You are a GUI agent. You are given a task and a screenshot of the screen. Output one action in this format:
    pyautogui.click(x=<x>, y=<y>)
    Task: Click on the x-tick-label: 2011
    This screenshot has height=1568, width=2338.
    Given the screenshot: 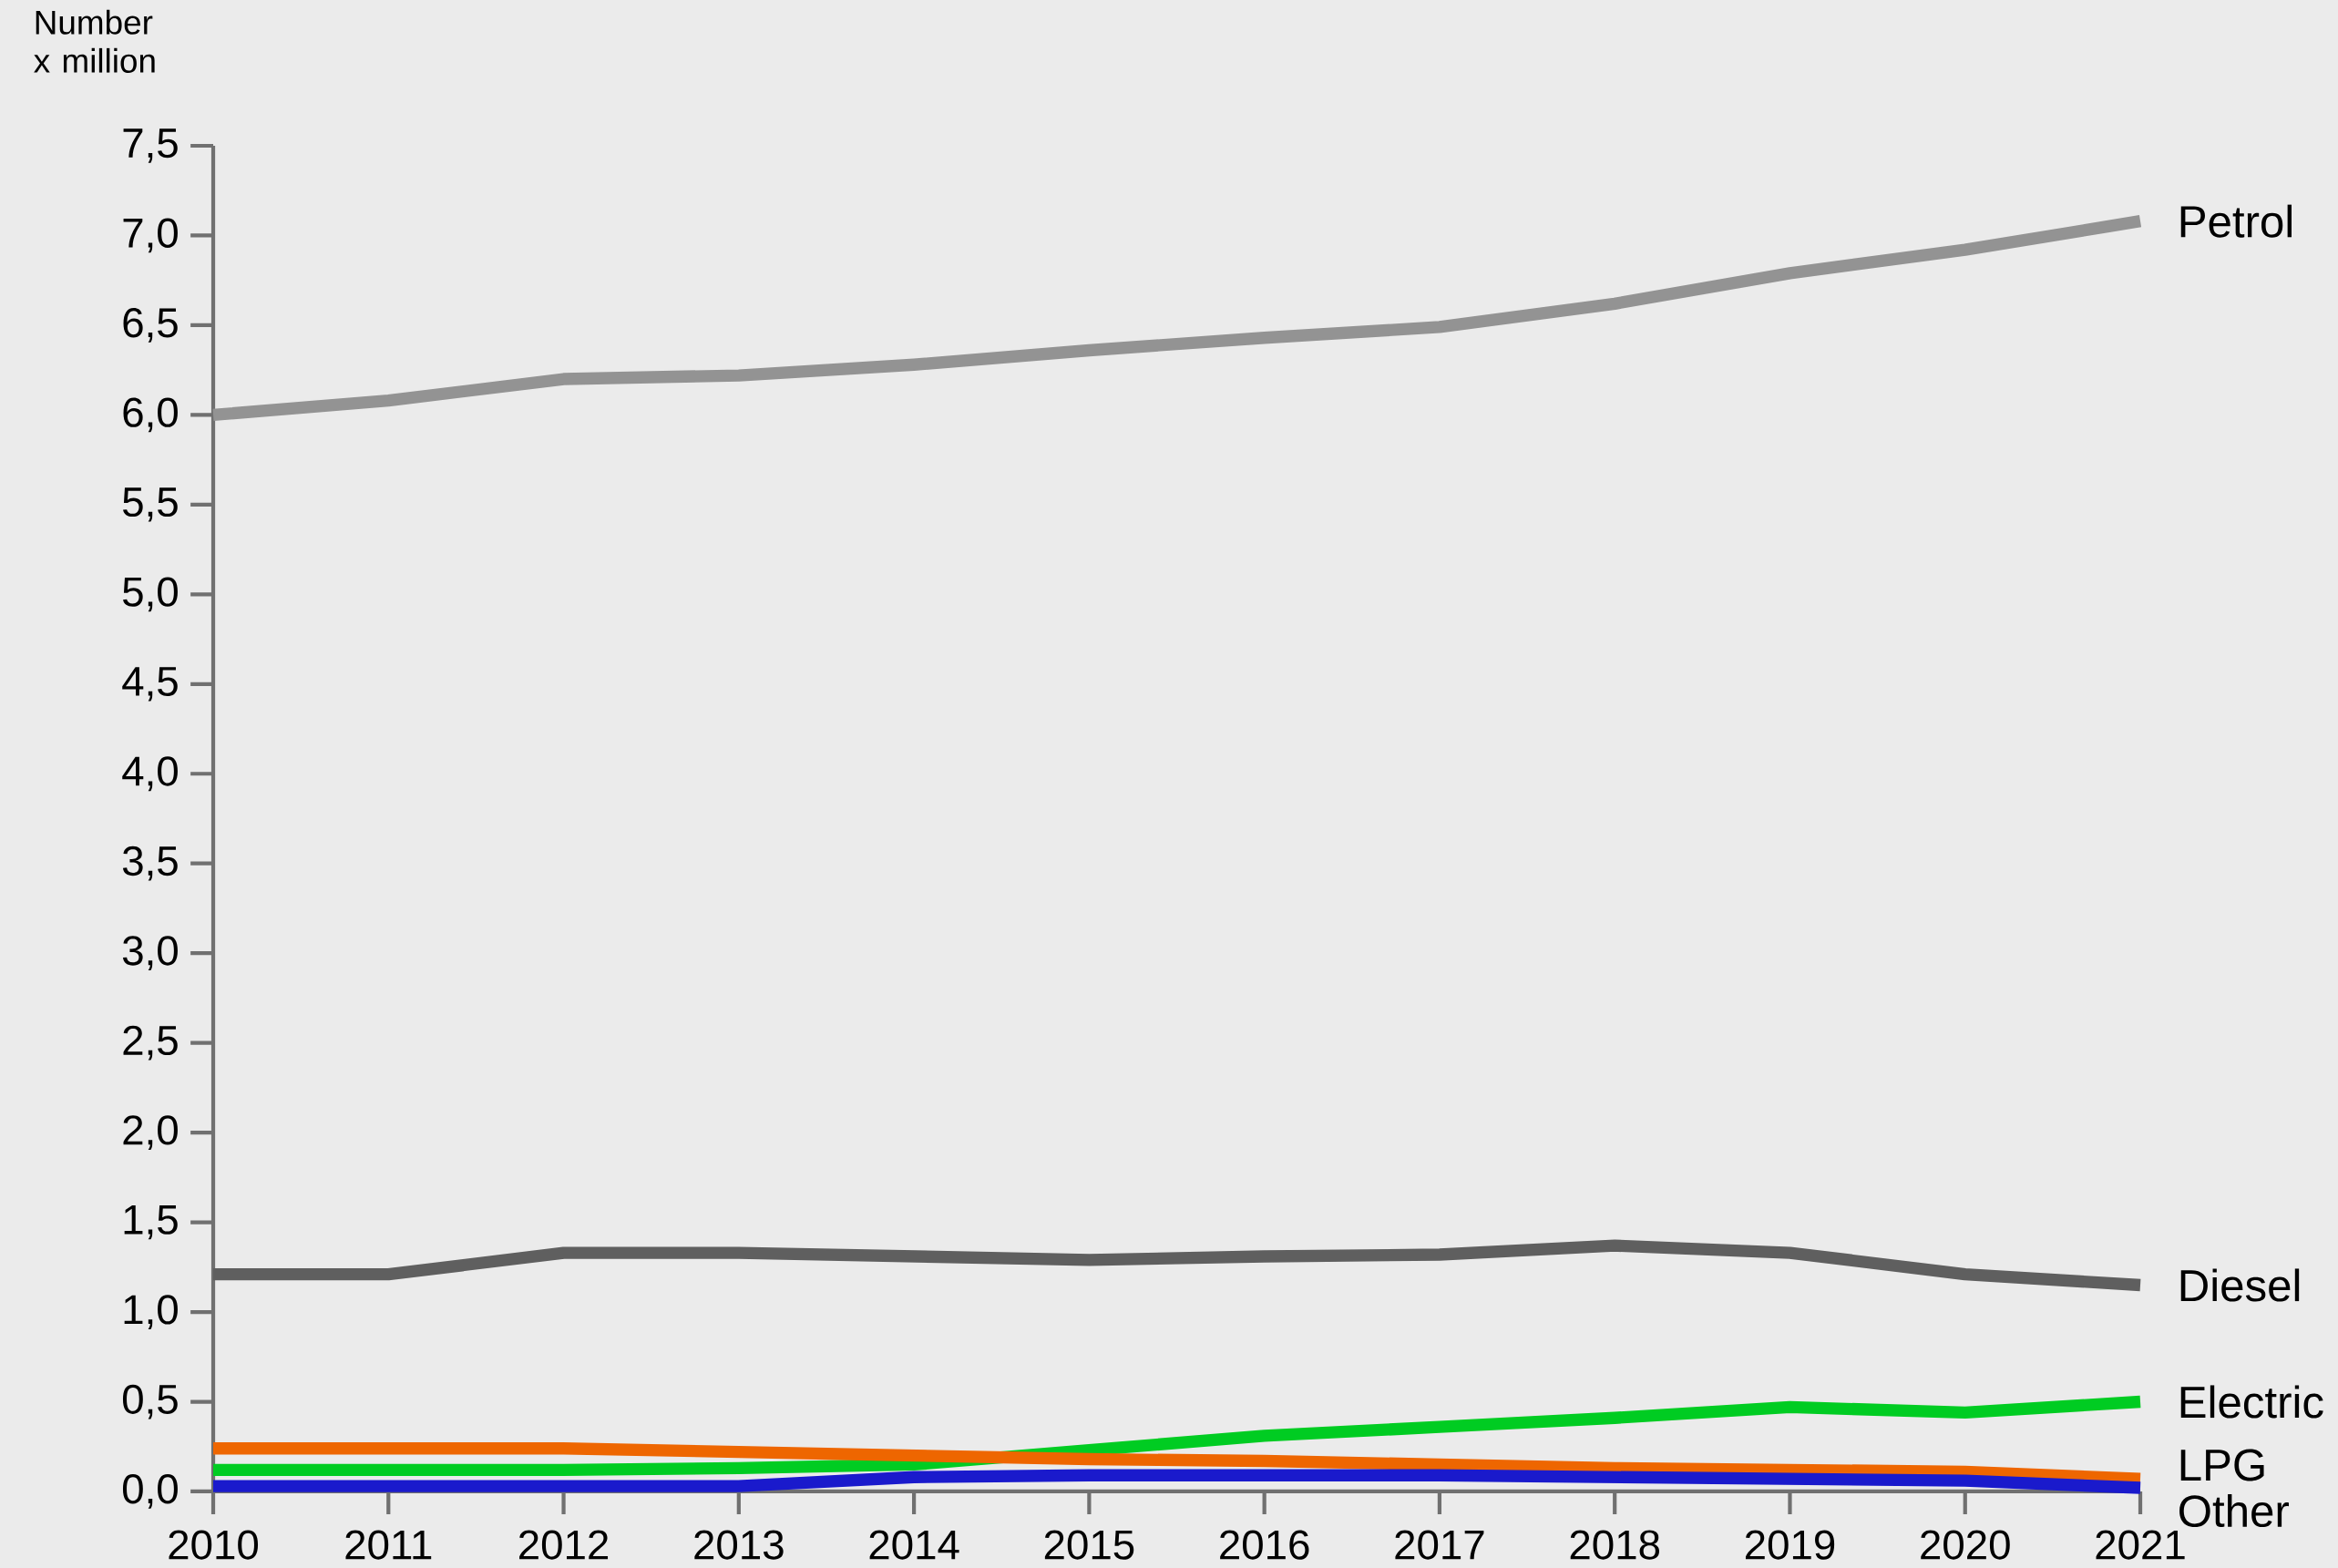 What is the action you would take?
    pyautogui.click(x=388, y=1545)
    